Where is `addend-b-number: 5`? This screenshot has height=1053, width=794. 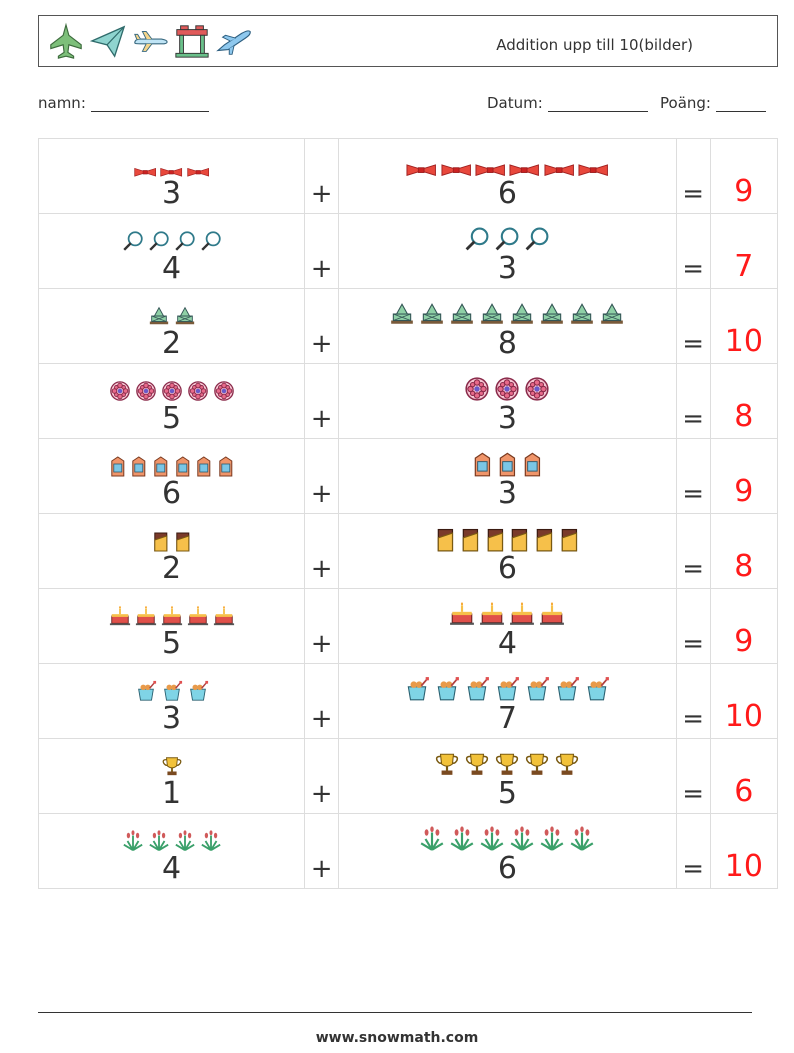 addend-b-number: 5 is located at coordinates (507, 793).